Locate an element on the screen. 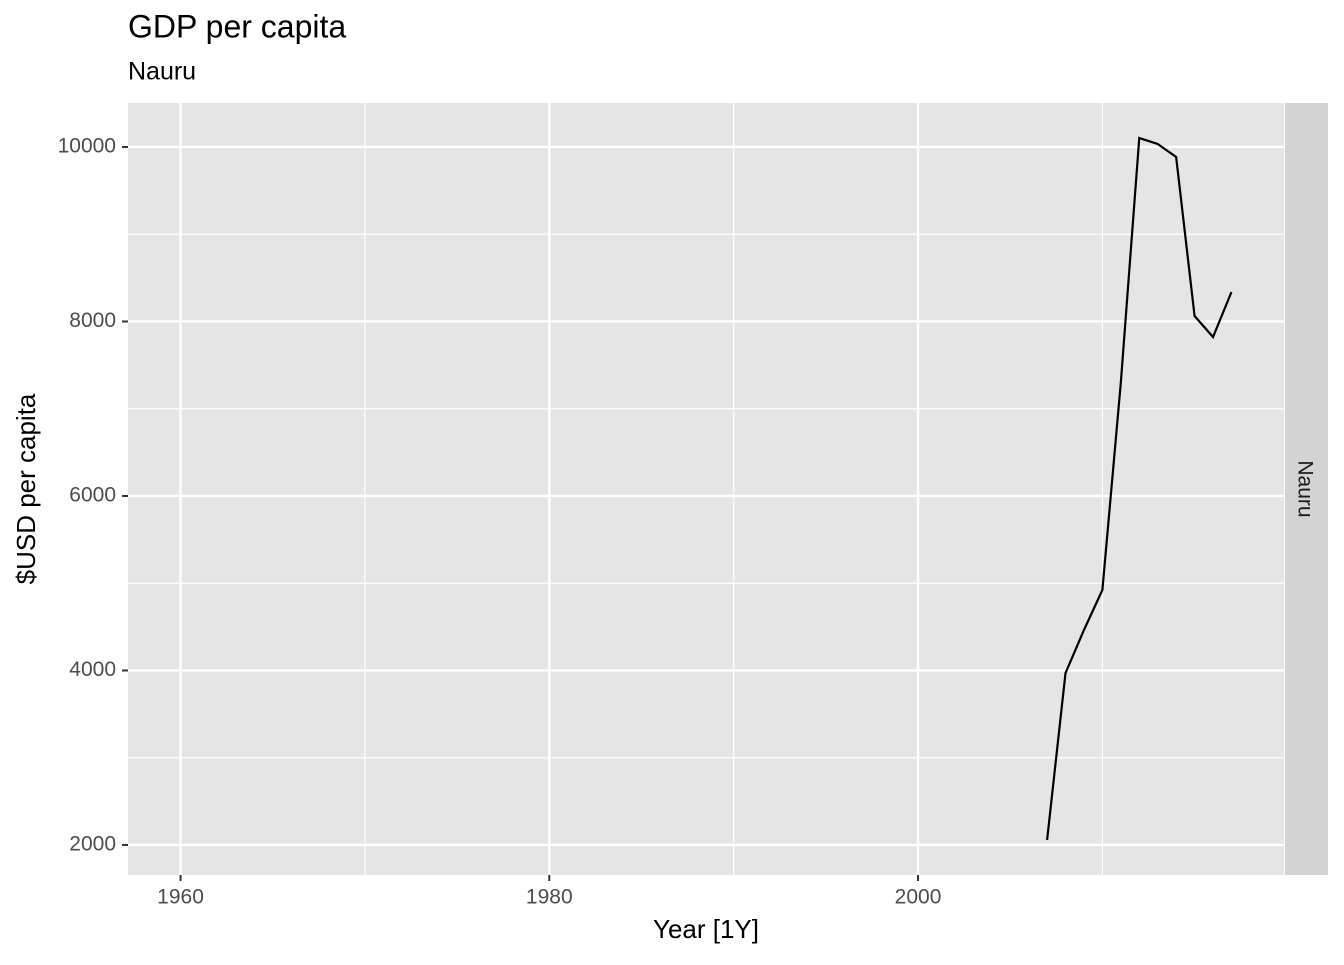 The height and width of the screenshot is (965, 1344). x-axis-title: Year [1Y] is located at coordinates (706, 929).